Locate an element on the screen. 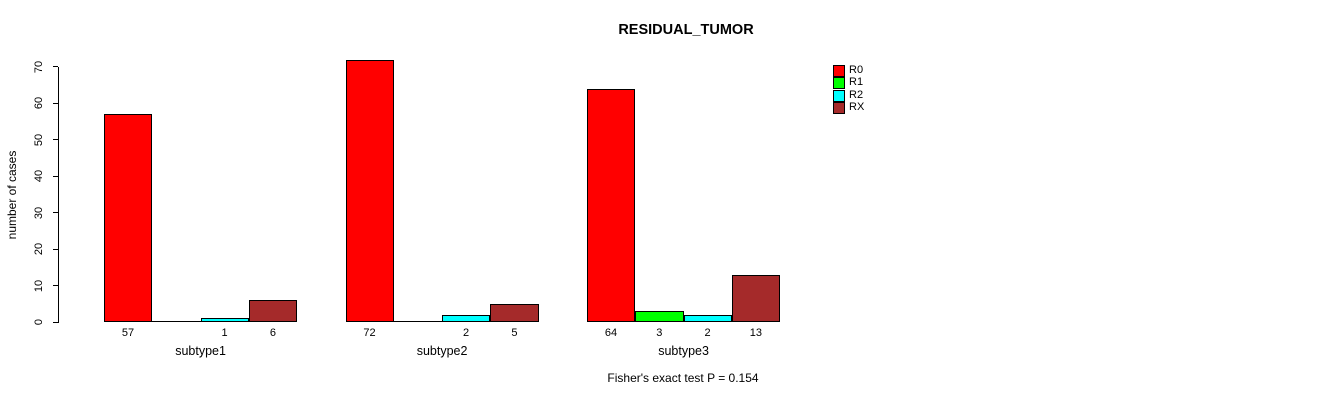 The height and width of the screenshot is (400, 1340). y-axis-tick-label: 0 is located at coordinates (39, 322).